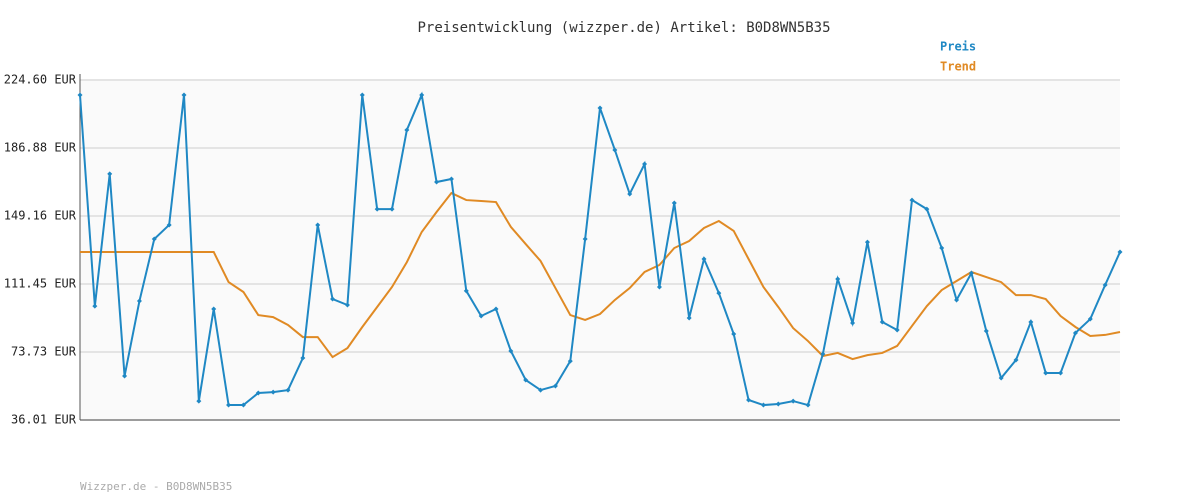 Image resolution: width=1200 pixels, height=500 pixels. I want to click on y-tick-label: 36.01 EUR, so click(44, 420).